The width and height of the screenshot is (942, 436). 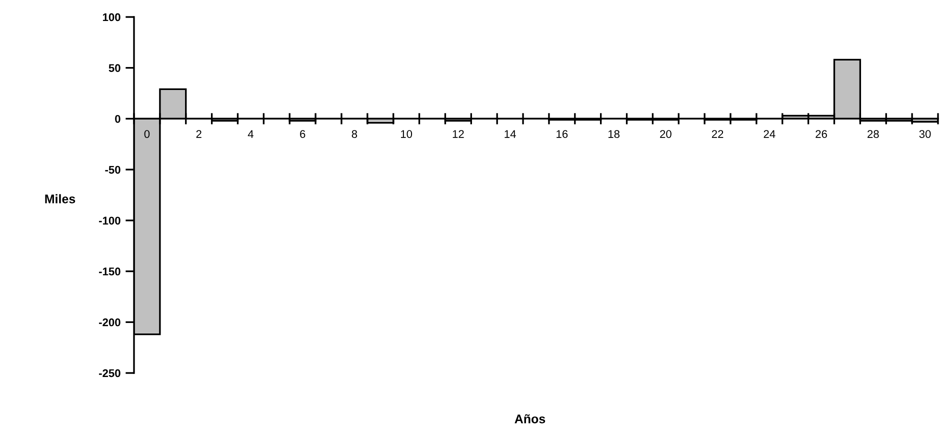 What do you see at coordinates (199, 134) in the screenshot?
I see `x-tick-label: 2` at bounding box center [199, 134].